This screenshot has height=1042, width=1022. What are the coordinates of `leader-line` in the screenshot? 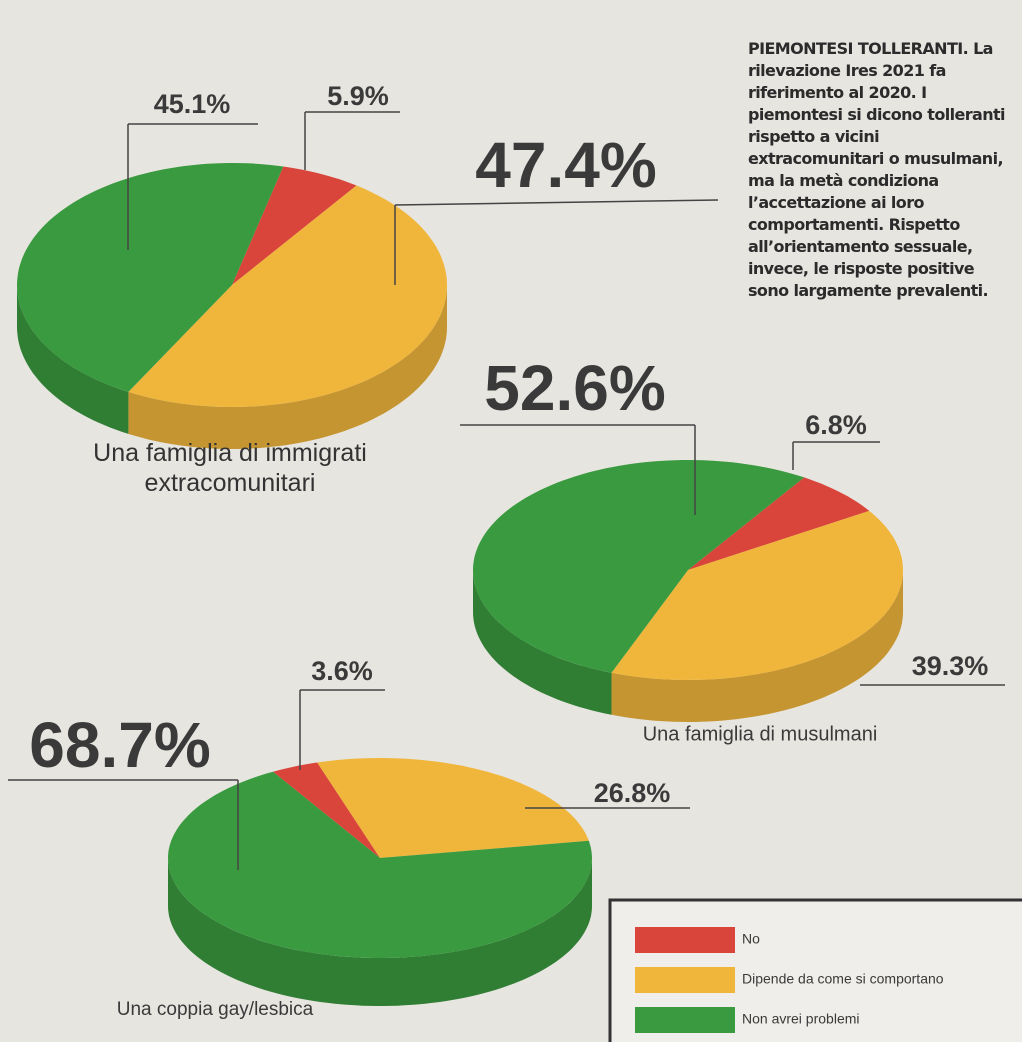 It's located at (556, 202).